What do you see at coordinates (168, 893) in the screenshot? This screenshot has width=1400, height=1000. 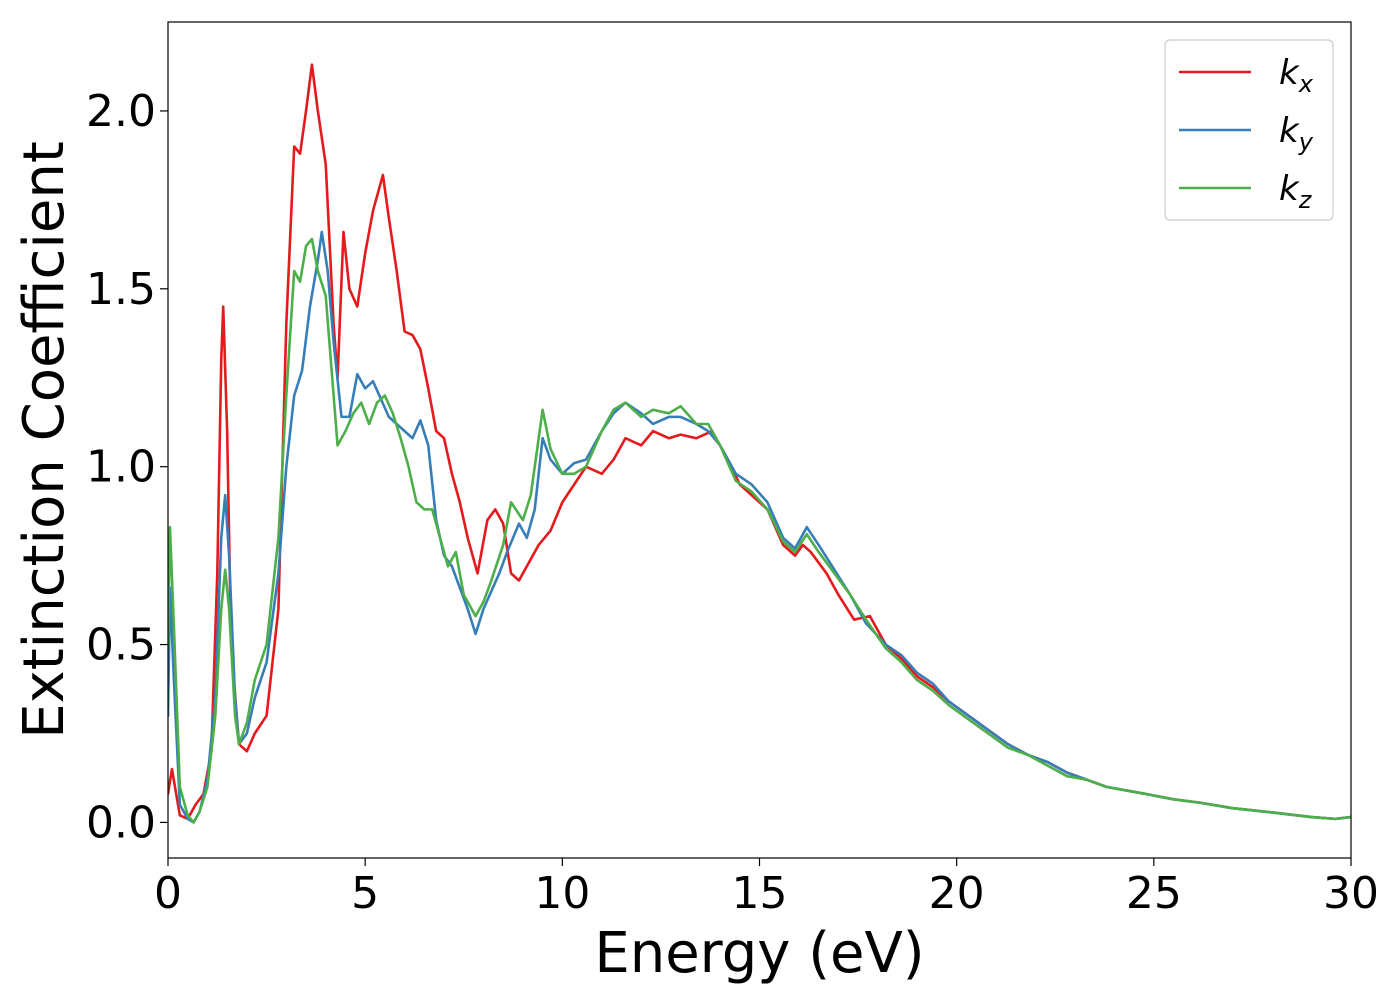 I see `x-tick-label: 0` at bounding box center [168, 893].